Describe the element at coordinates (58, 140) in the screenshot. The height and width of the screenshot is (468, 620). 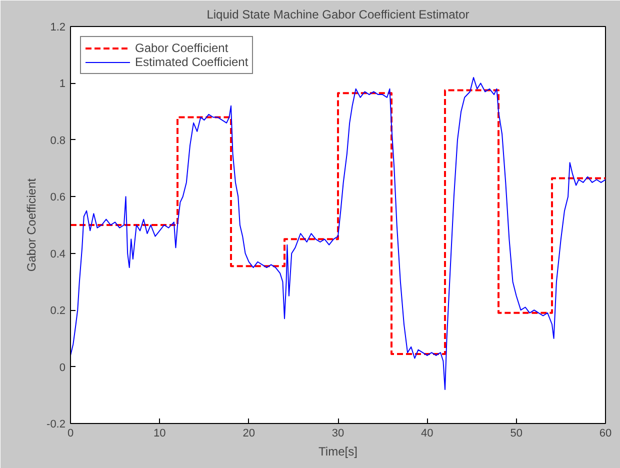
I see `y-tick-label: 0.8` at that location.